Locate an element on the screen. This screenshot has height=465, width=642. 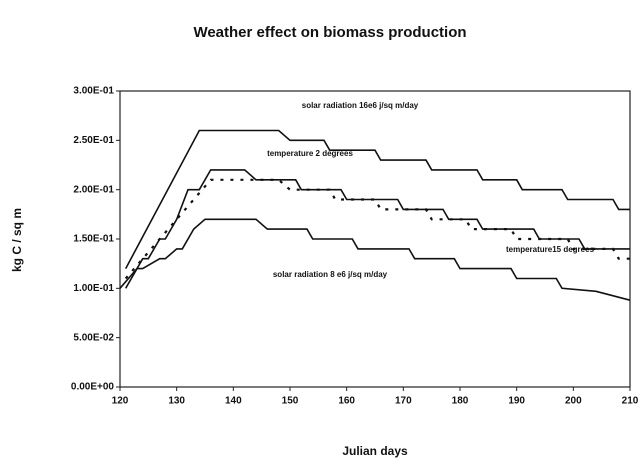
chart-title: Weather effect on biomass production is located at coordinates (329, 32).